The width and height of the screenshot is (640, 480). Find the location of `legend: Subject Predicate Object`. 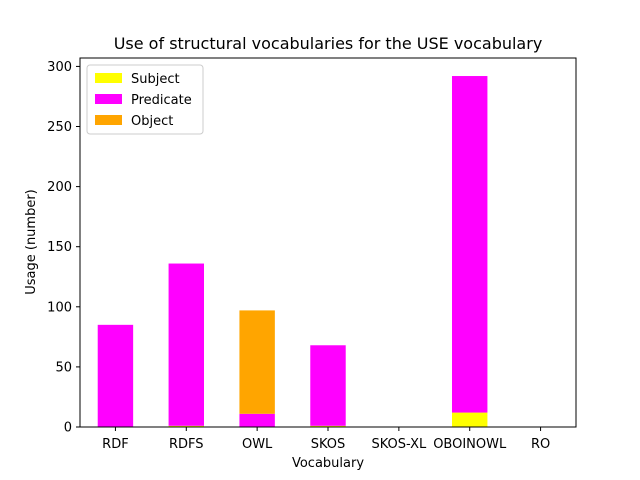

legend: Subject Predicate Object is located at coordinates (145, 99).